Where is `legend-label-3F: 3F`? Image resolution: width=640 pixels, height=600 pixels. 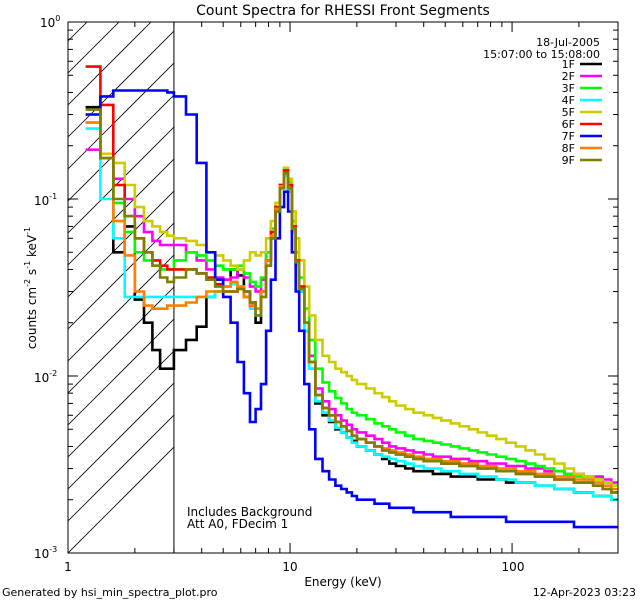 legend-label-3F: 3F is located at coordinates (568, 88).